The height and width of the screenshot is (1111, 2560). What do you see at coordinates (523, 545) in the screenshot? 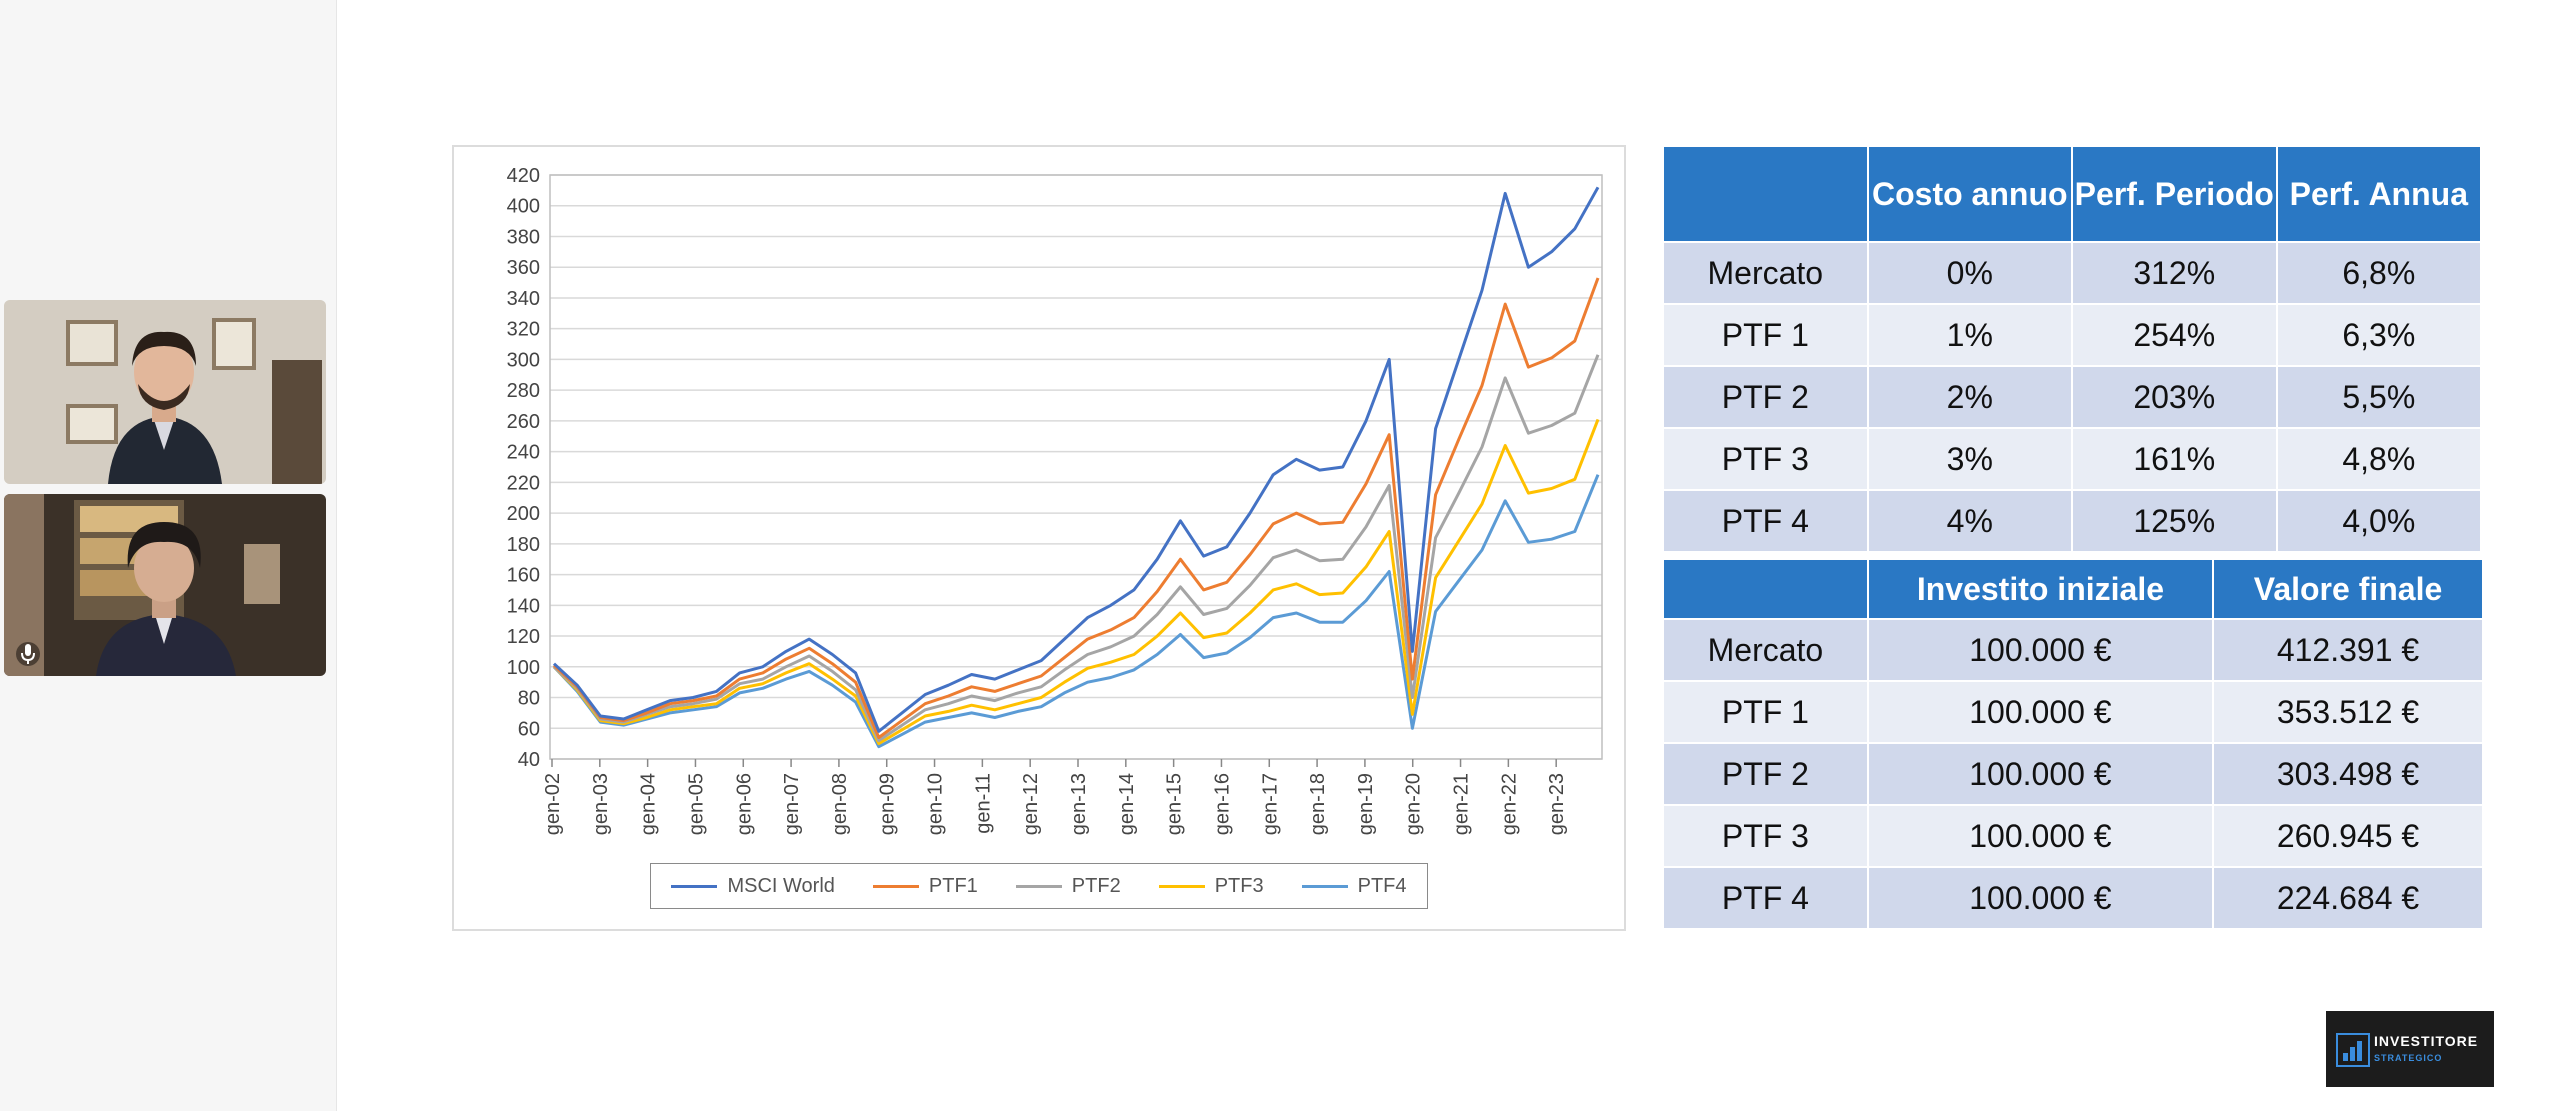
I see `y-tick-label: 180` at bounding box center [523, 545].